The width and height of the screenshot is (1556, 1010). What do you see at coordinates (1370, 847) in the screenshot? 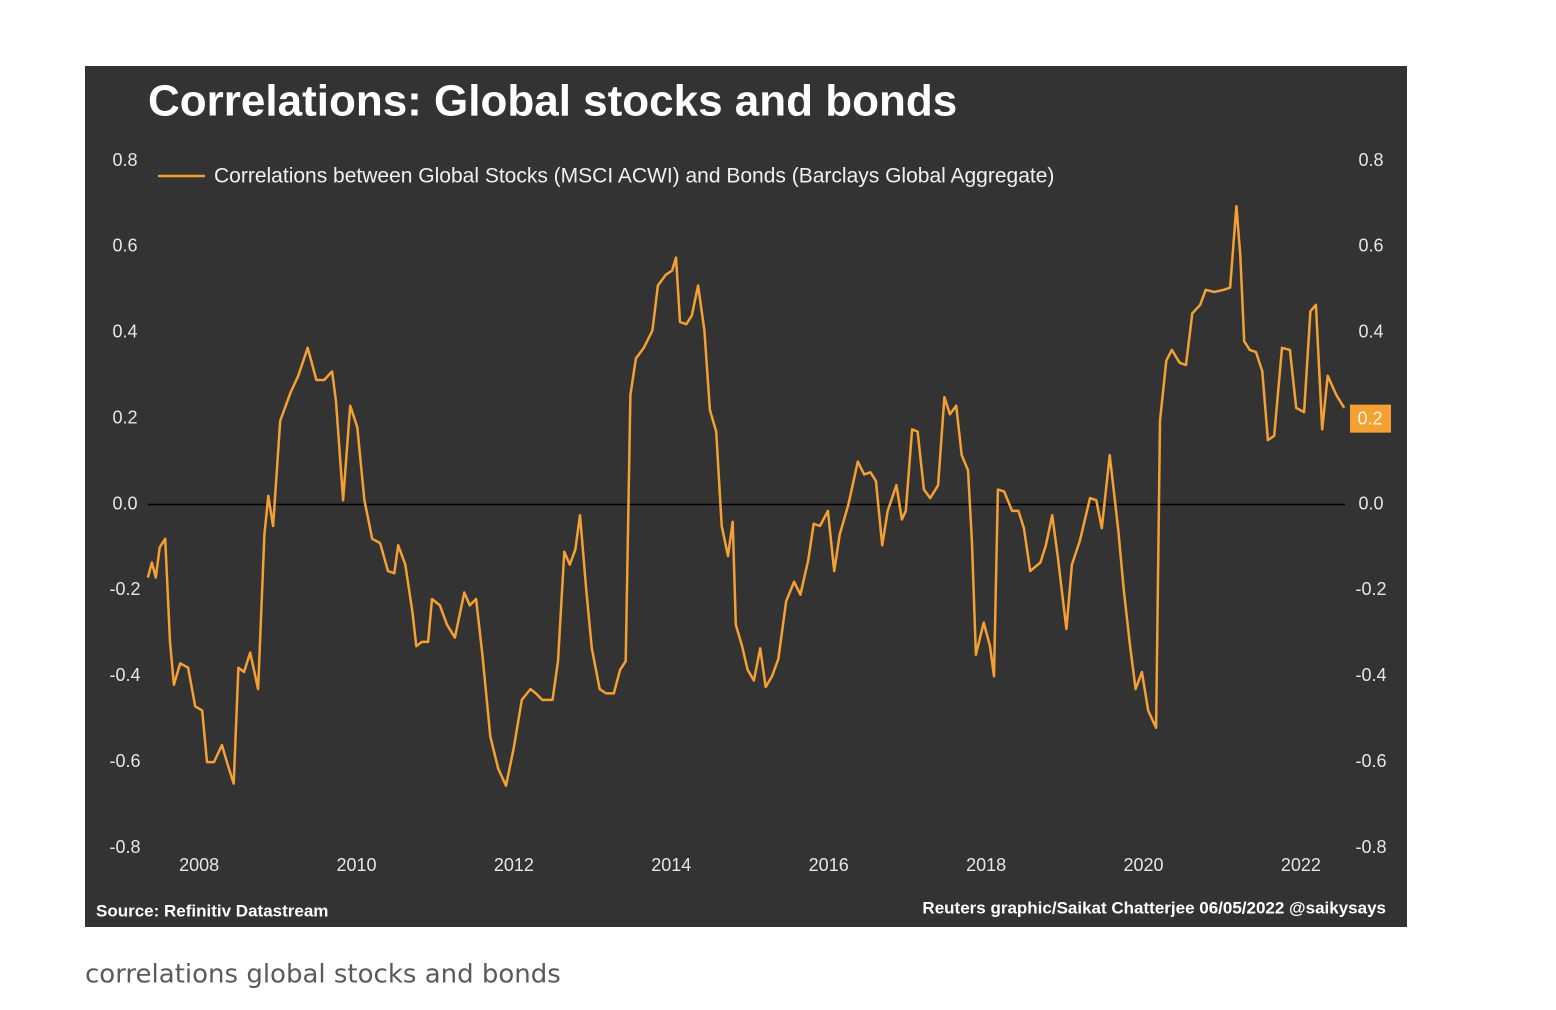
I see `y2-tick-label: -0.8` at bounding box center [1370, 847].